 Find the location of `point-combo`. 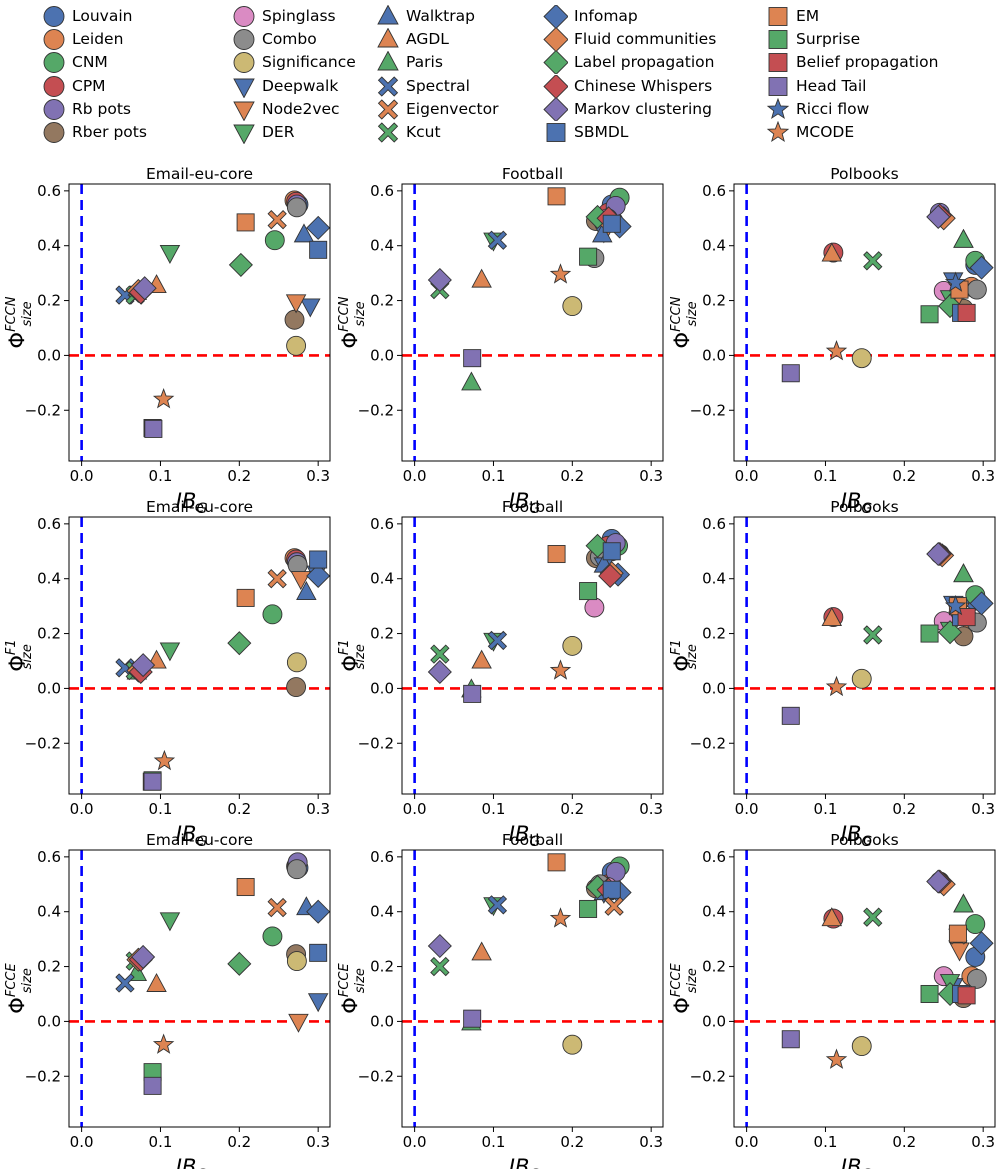

point-combo is located at coordinates (976, 978).